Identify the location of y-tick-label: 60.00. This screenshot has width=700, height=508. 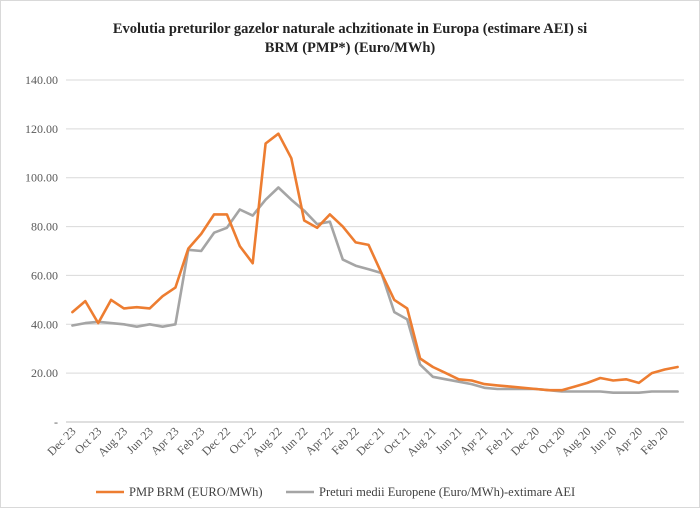
(44, 275).